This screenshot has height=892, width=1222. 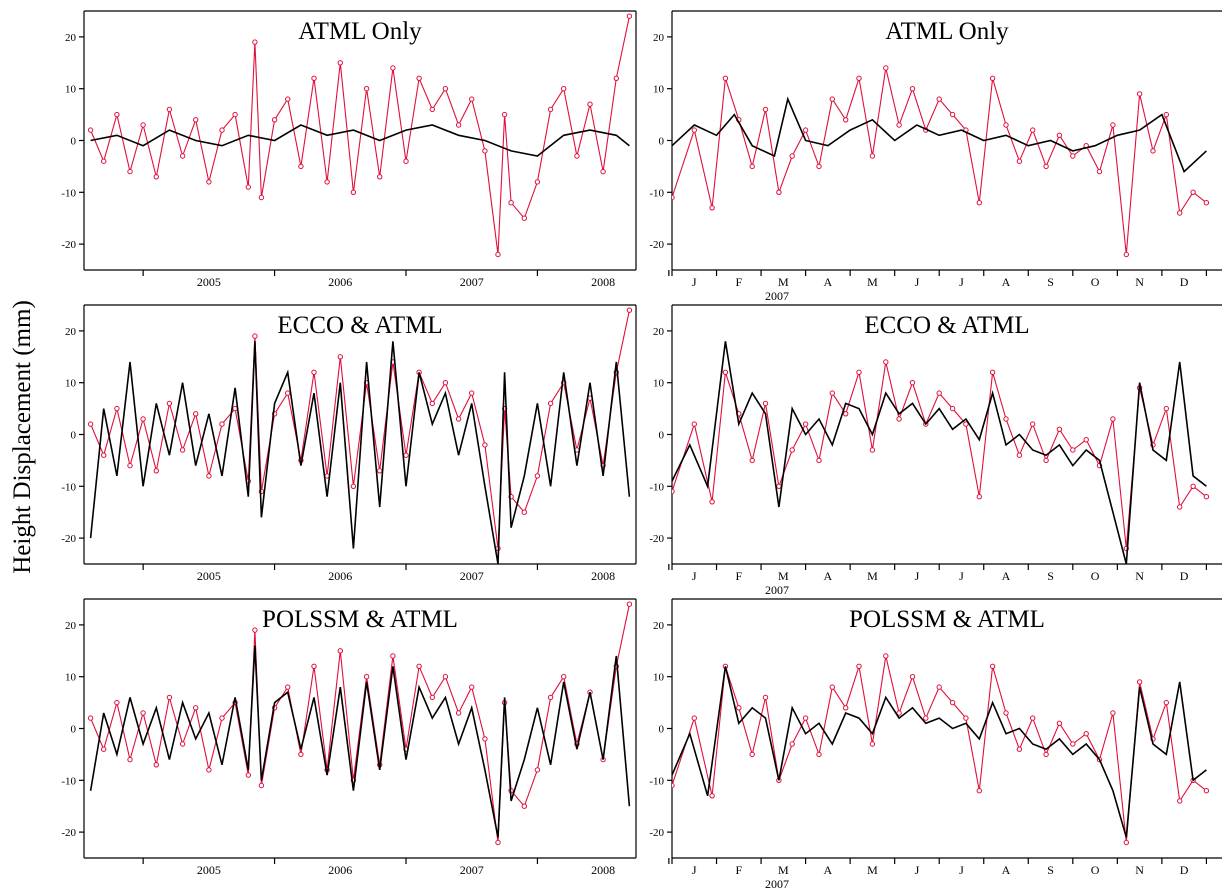 What do you see at coordinates (359, 325) in the screenshot?
I see `panel-title: ECCO & ATML` at bounding box center [359, 325].